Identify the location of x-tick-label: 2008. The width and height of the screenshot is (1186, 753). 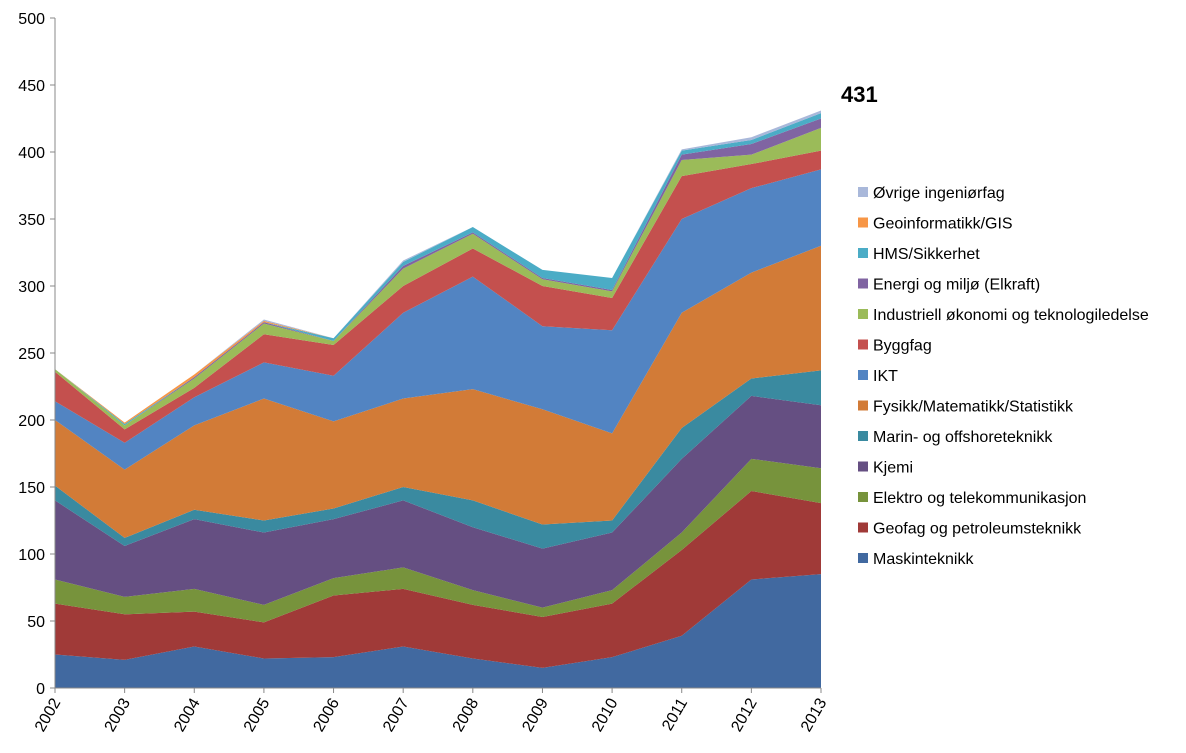
(466, 714).